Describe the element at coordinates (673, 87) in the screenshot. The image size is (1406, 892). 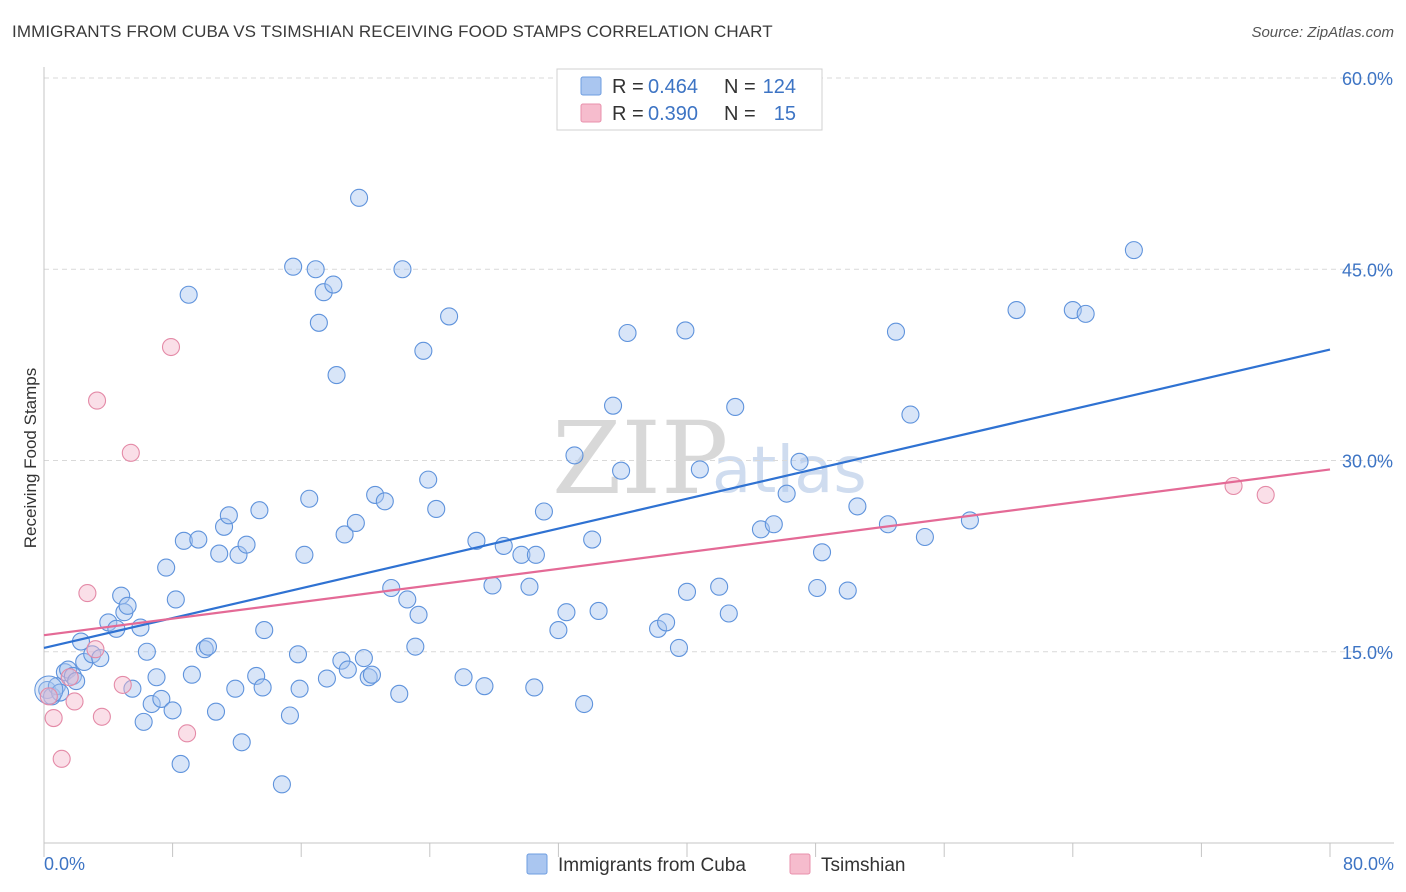
I see `legend-r-value-cuba: 0.464` at that location.